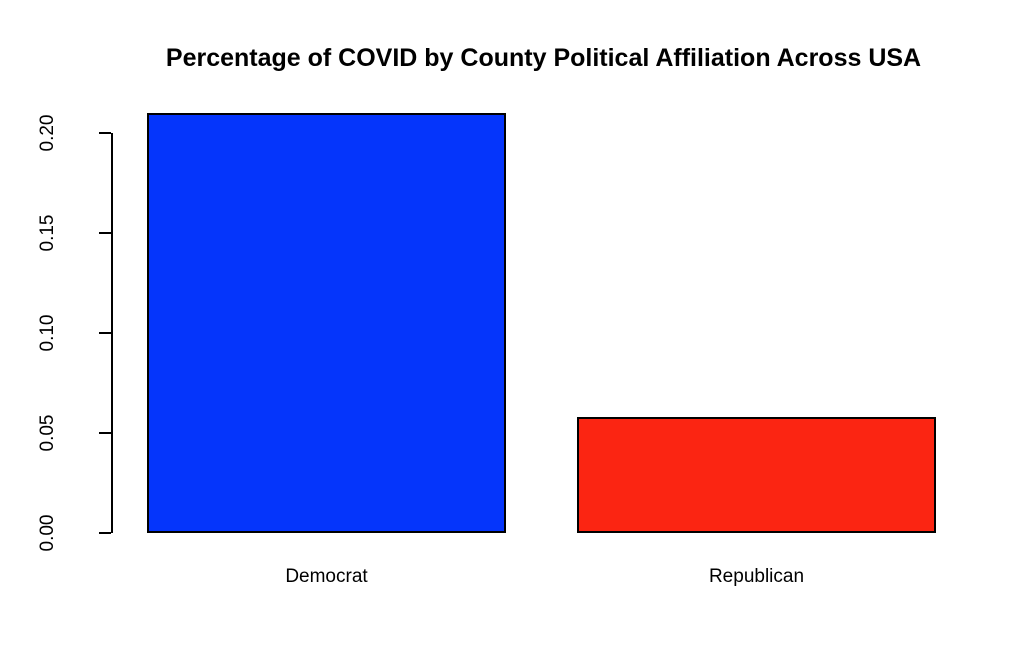  Describe the element at coordinates (756, 576) in the screenshot. I see `x-axis-category-label: Republican` at that location.